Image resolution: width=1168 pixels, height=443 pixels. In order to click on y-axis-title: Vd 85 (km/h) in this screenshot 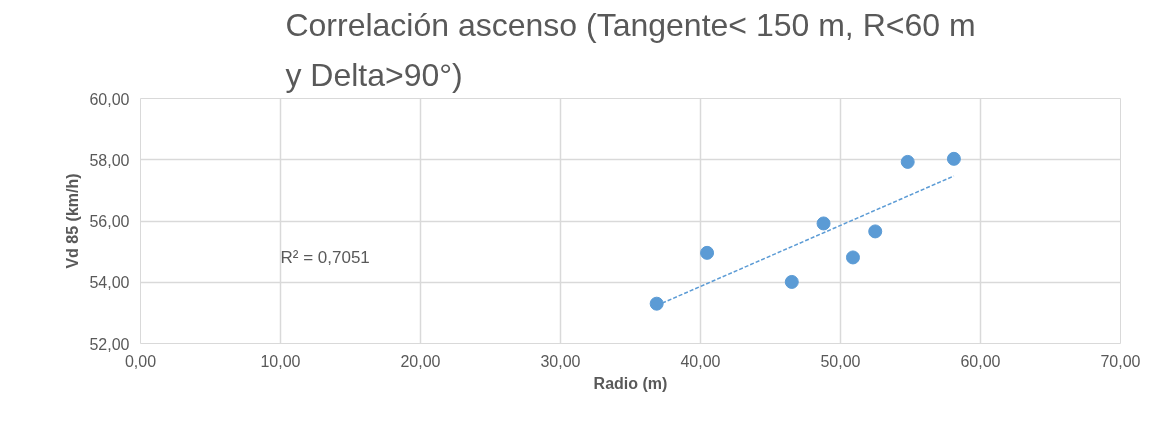, I will do `click(73, 221)`.